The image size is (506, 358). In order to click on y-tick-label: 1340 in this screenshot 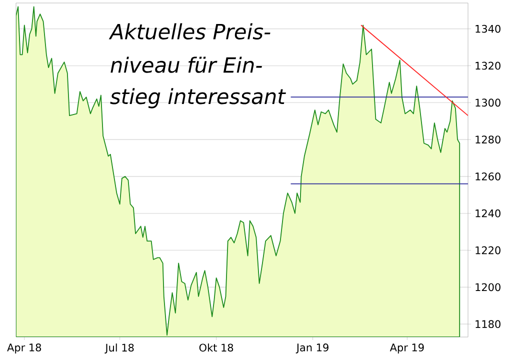, I will do `click(488, 28)`.